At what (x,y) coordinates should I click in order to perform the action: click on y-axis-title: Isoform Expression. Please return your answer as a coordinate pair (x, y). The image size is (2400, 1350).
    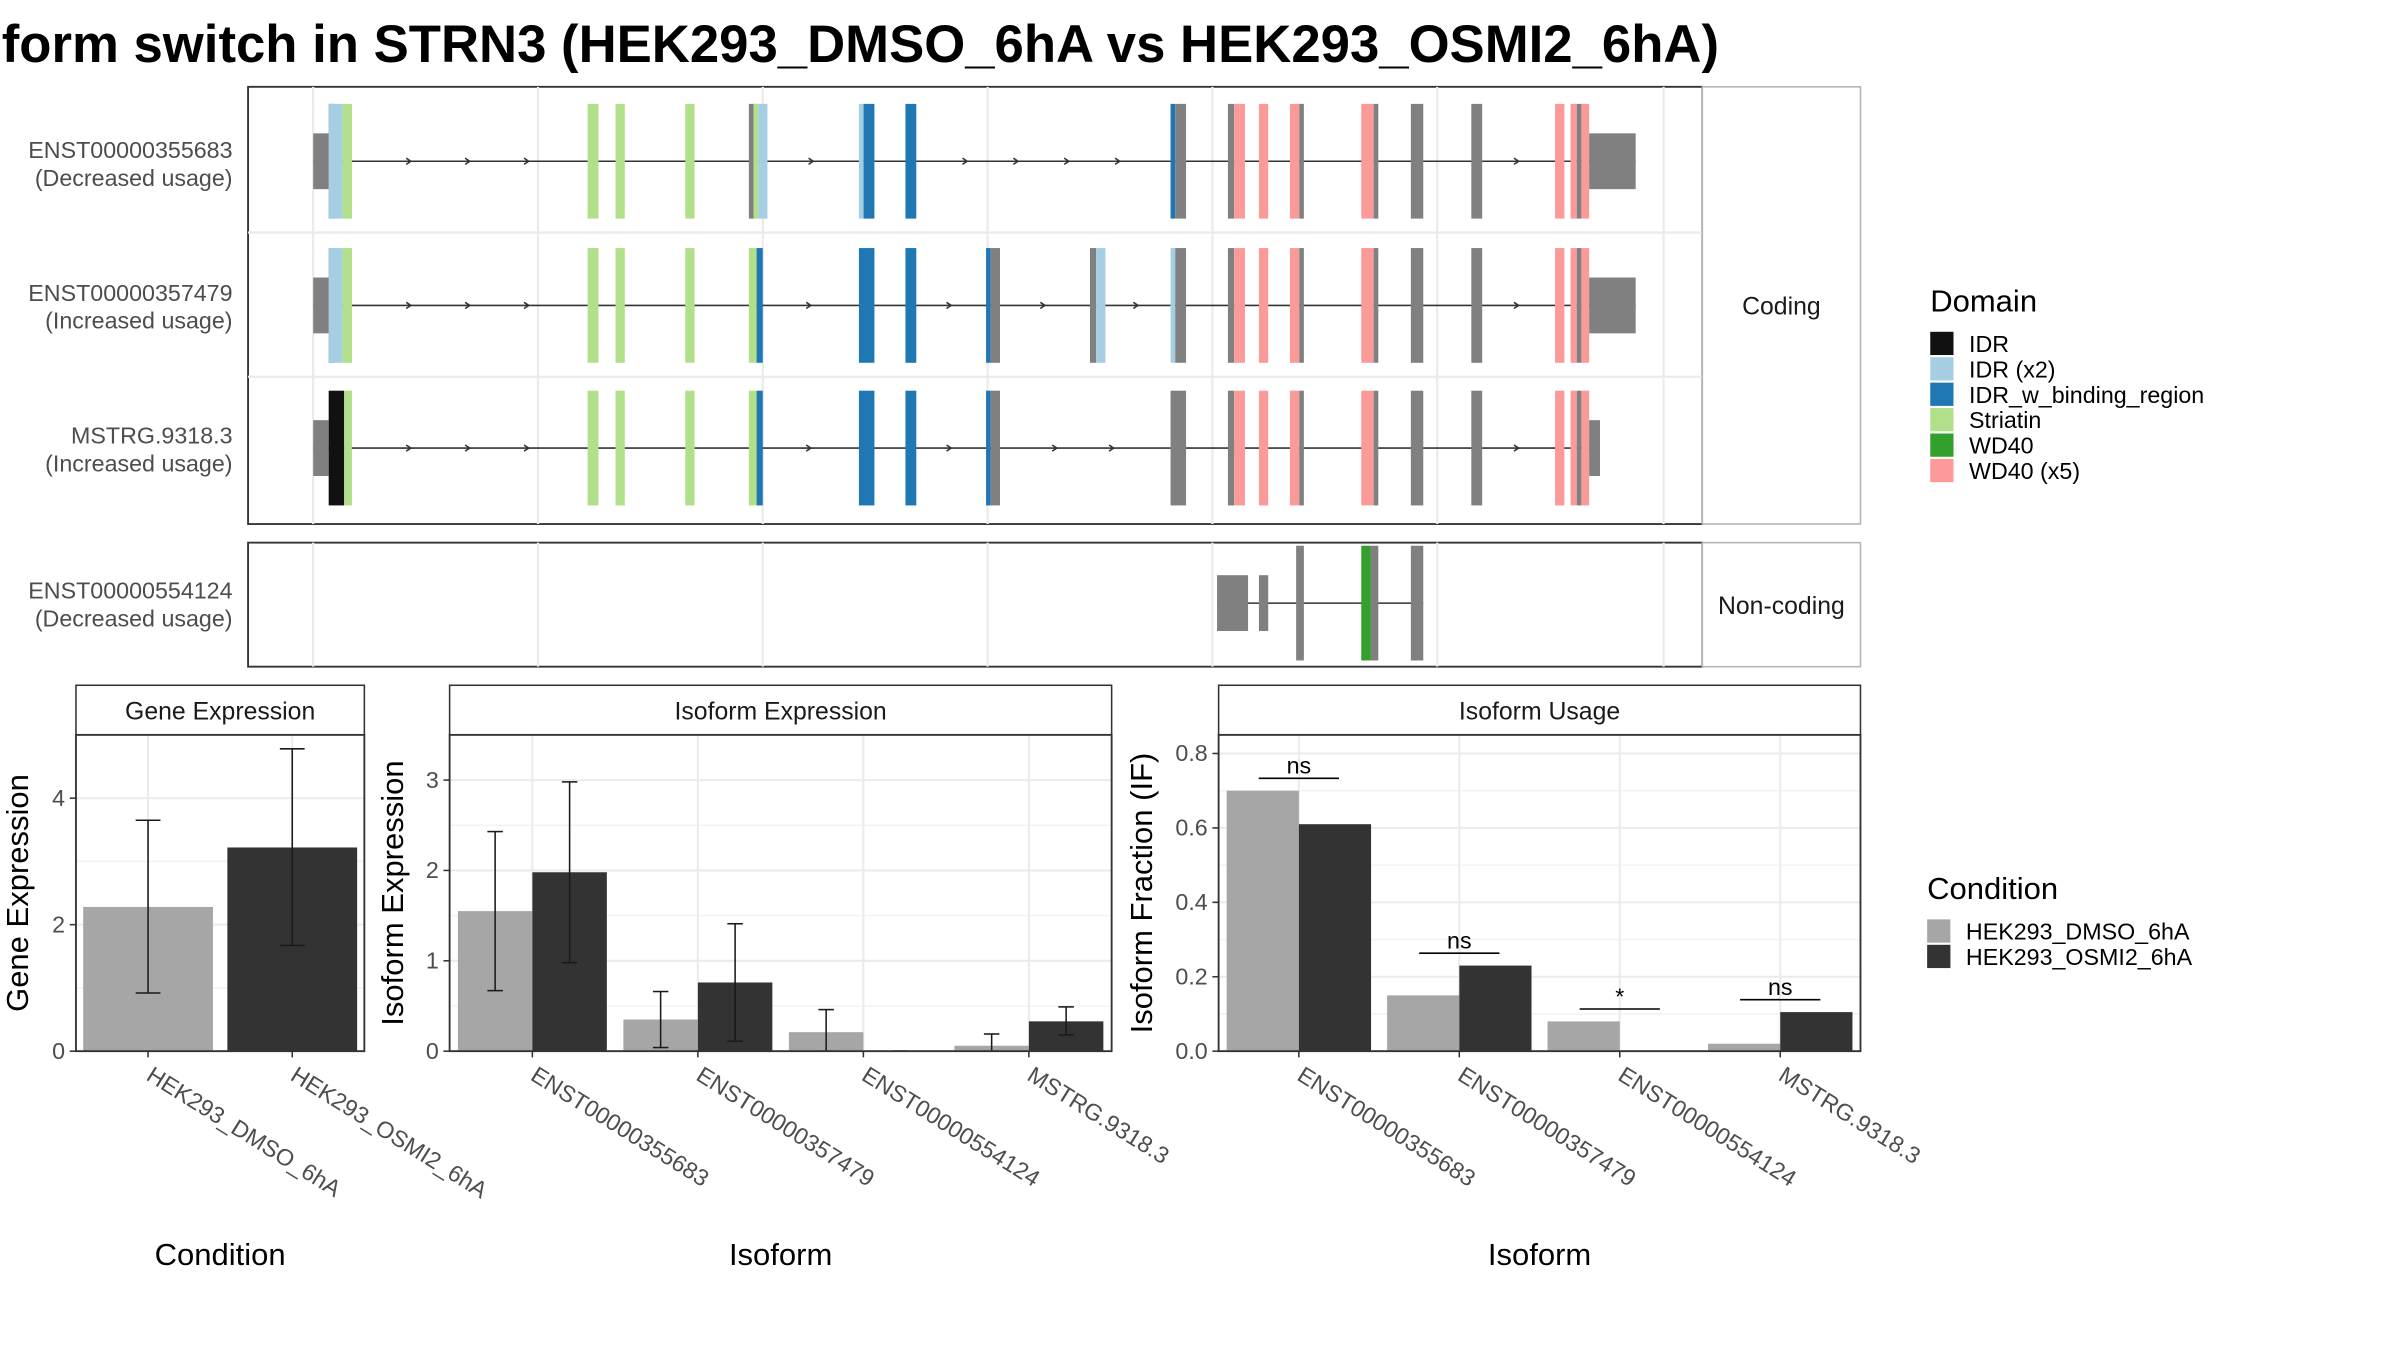
    Looking at the image, I should click on (392, 892).